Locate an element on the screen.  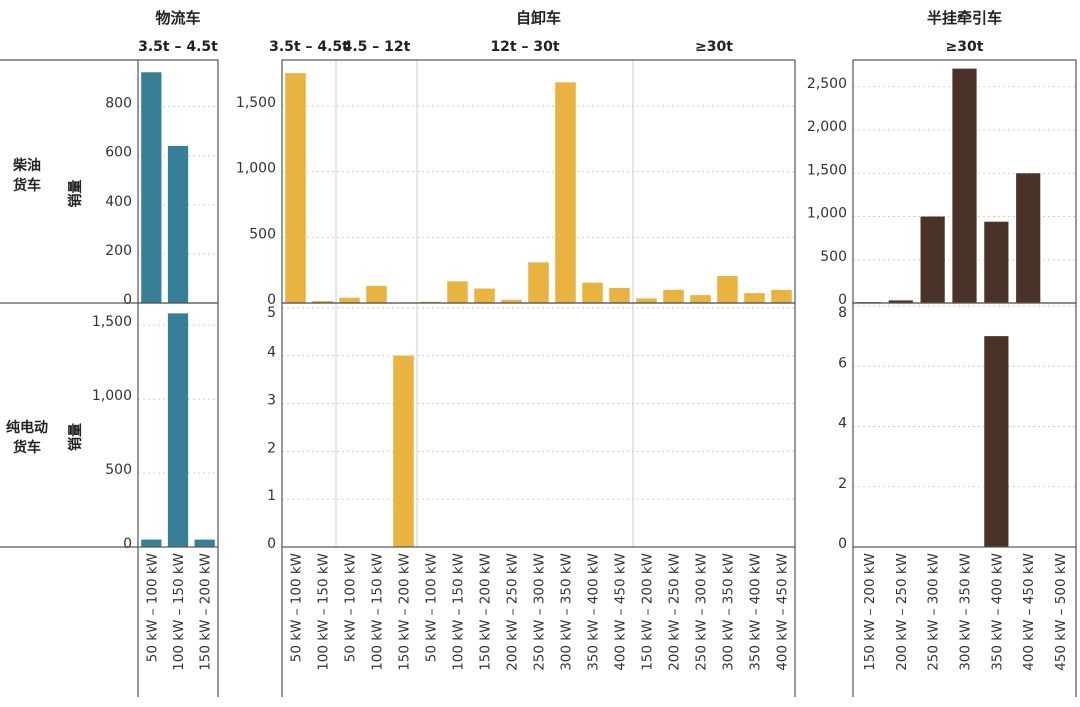
group-label-3-1: ≥30t is located at coordinates (965, 47).